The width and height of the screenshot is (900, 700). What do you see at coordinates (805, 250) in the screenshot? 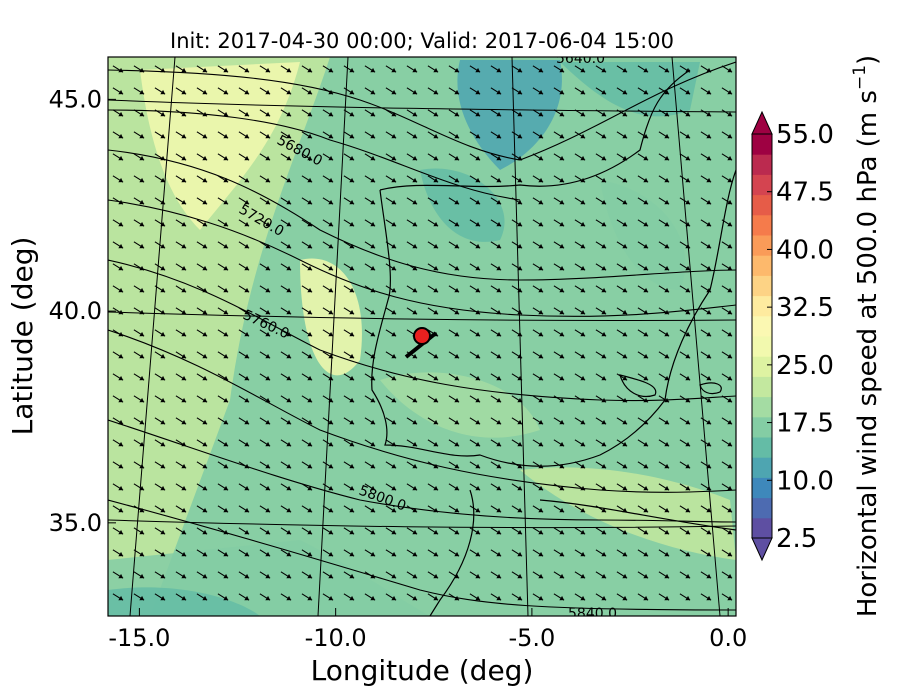
I see `colorbar-tick-label: 40.0` at bounding box center [805, 250].